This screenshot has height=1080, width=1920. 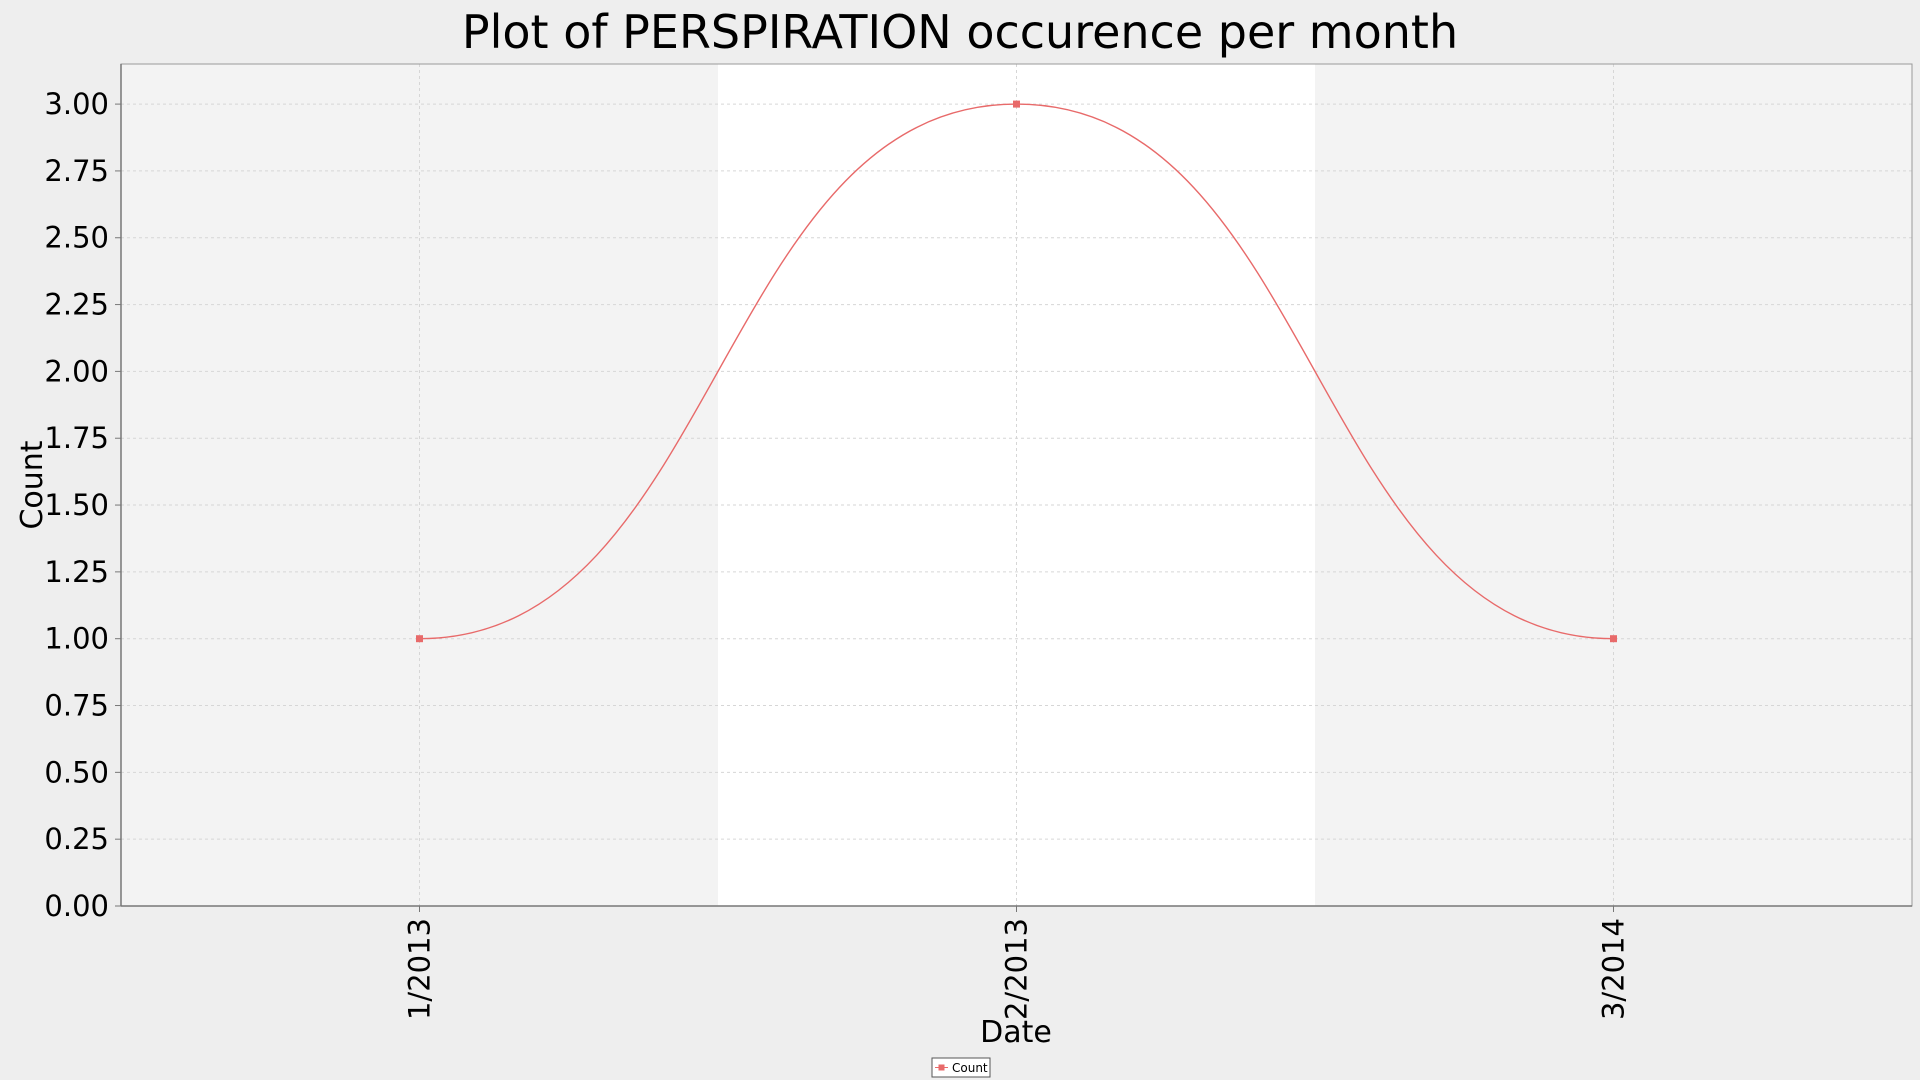 I want to click on y-tick-label-10: 2.50, so click(x=76, y=238).